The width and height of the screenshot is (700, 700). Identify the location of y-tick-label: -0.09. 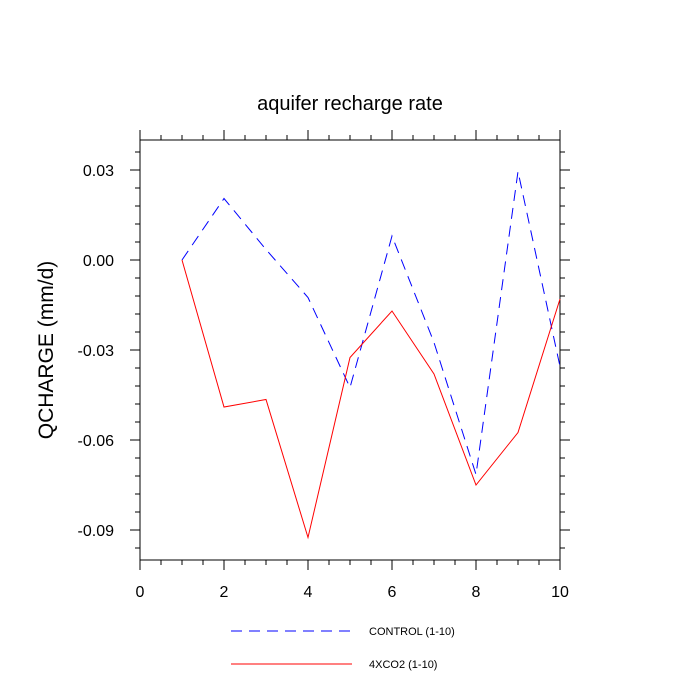
(96, 531).